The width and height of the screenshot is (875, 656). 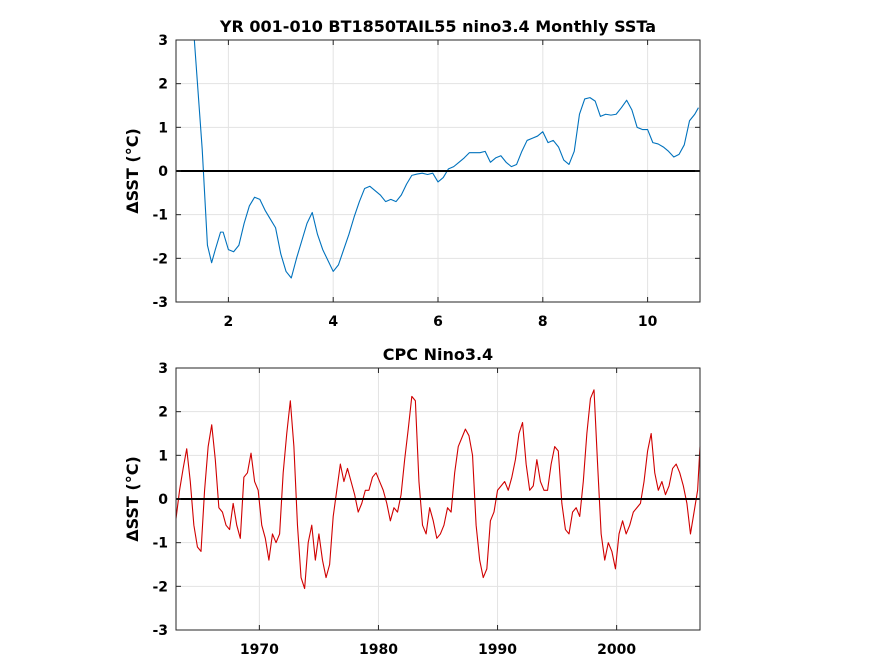 I want to click on x-tick-label: 1990, so click(x=497, y=649).